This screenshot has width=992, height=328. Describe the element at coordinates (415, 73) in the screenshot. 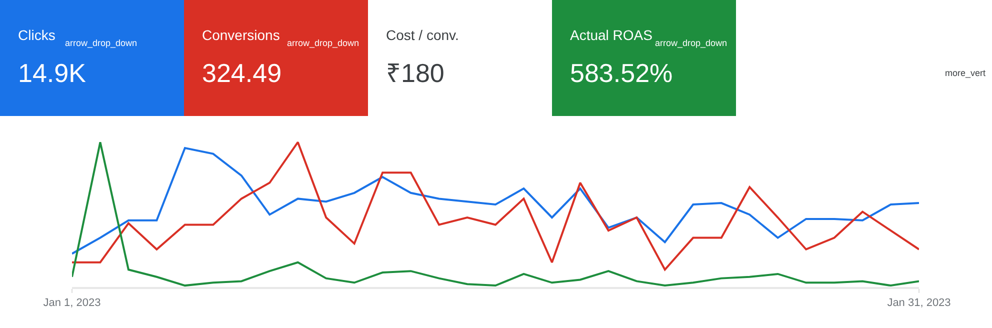

I see `text: ₹180` at that location.